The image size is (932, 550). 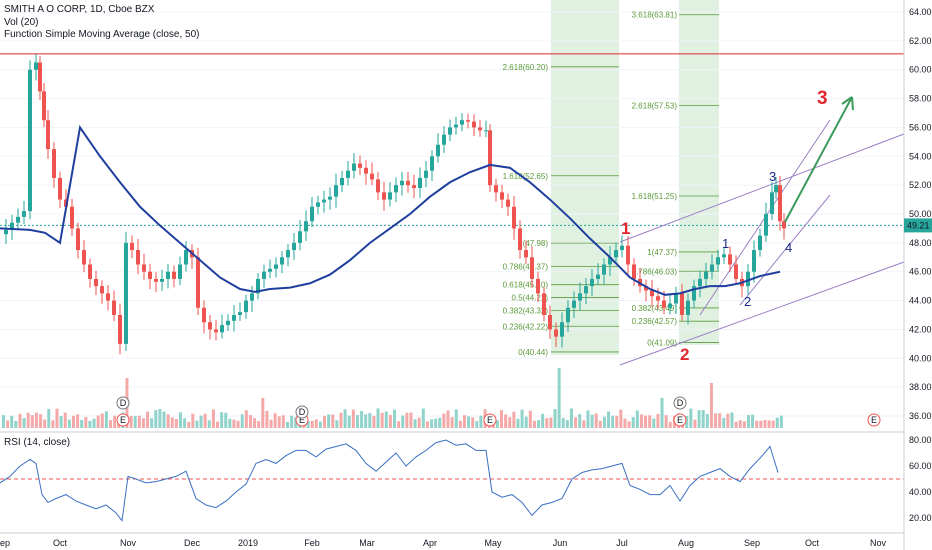 I want to click on fib-level-label: 0.786(46.03), so click(x=655, y=271).